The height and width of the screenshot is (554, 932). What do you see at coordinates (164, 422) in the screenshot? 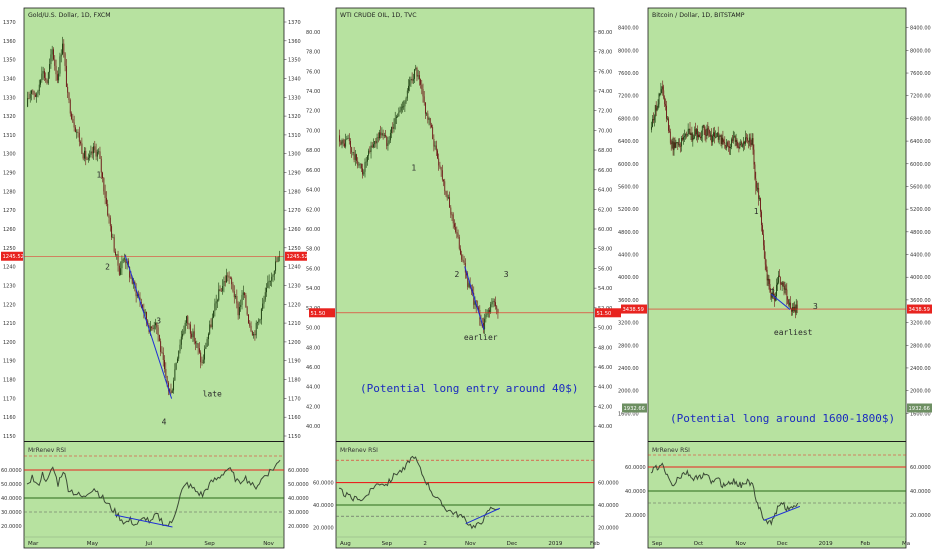
I see `annotation-label: 4` at bounding box center [164, 422].